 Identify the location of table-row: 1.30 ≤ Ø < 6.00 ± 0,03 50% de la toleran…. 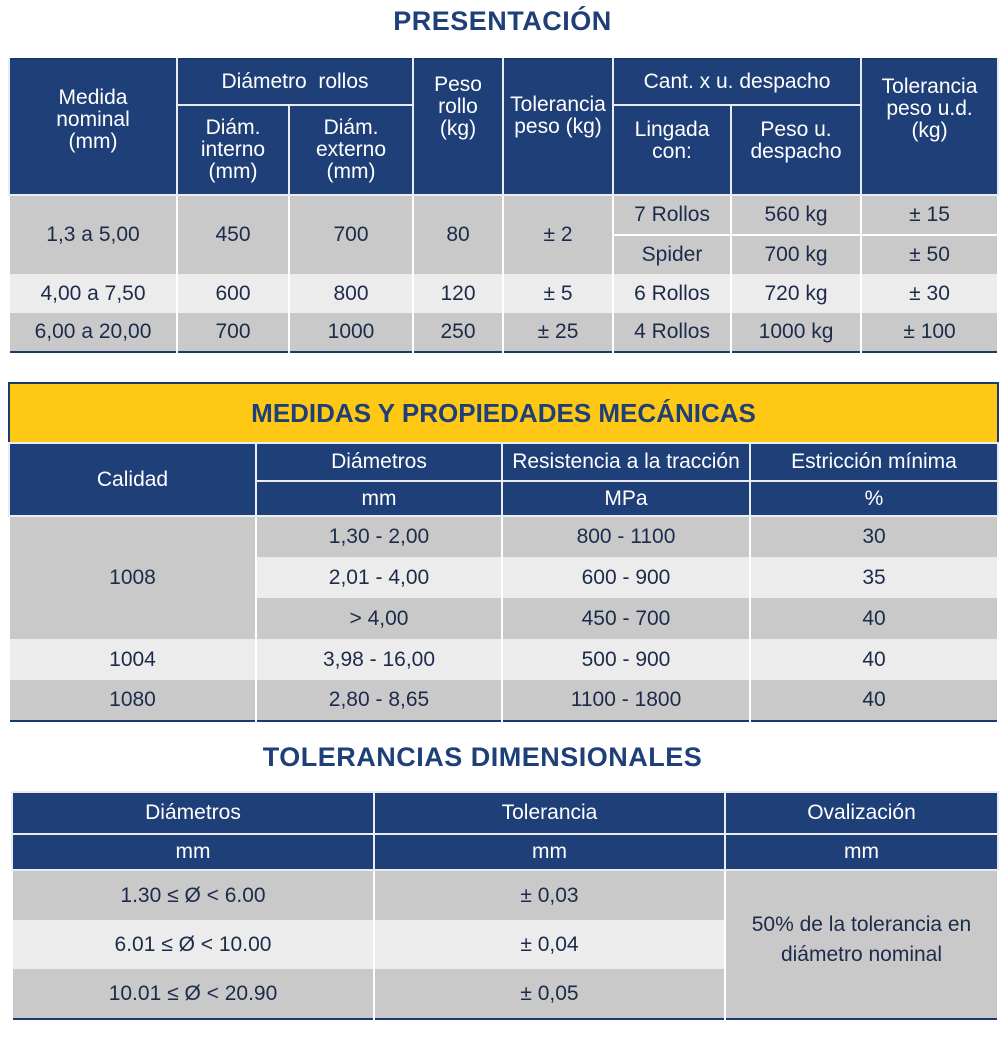
(505, 944).